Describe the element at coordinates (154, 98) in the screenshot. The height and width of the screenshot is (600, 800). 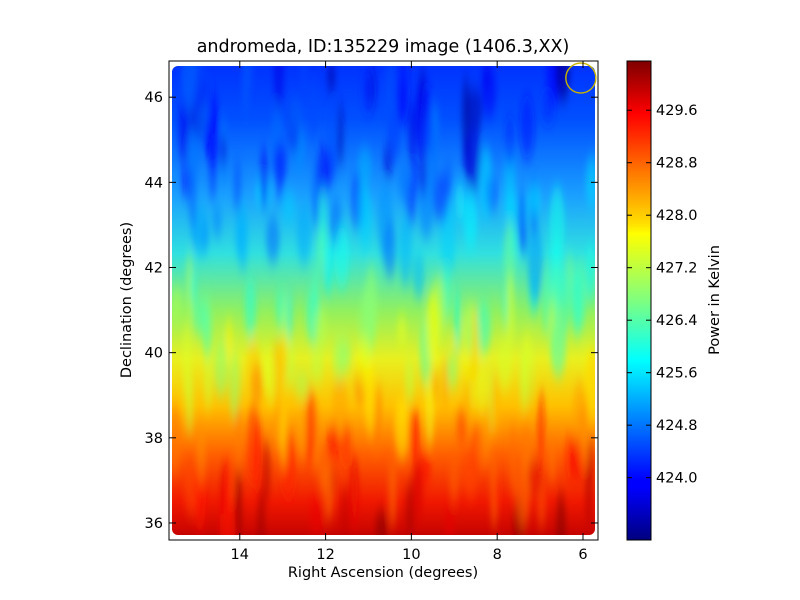
I see `y-tick-label: 46` at that location.